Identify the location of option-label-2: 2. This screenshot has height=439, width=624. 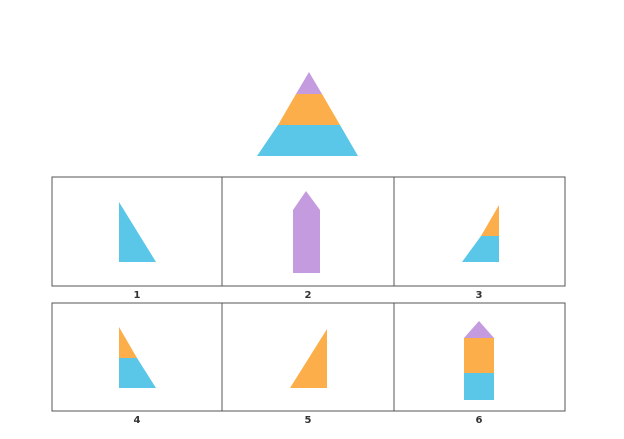
(308, 295).